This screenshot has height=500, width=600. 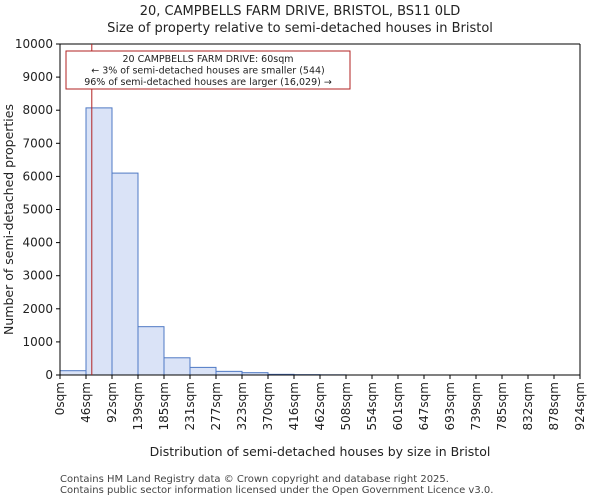 I want to click on x-tick-label: 0sqm, so click(x=60, y=398).